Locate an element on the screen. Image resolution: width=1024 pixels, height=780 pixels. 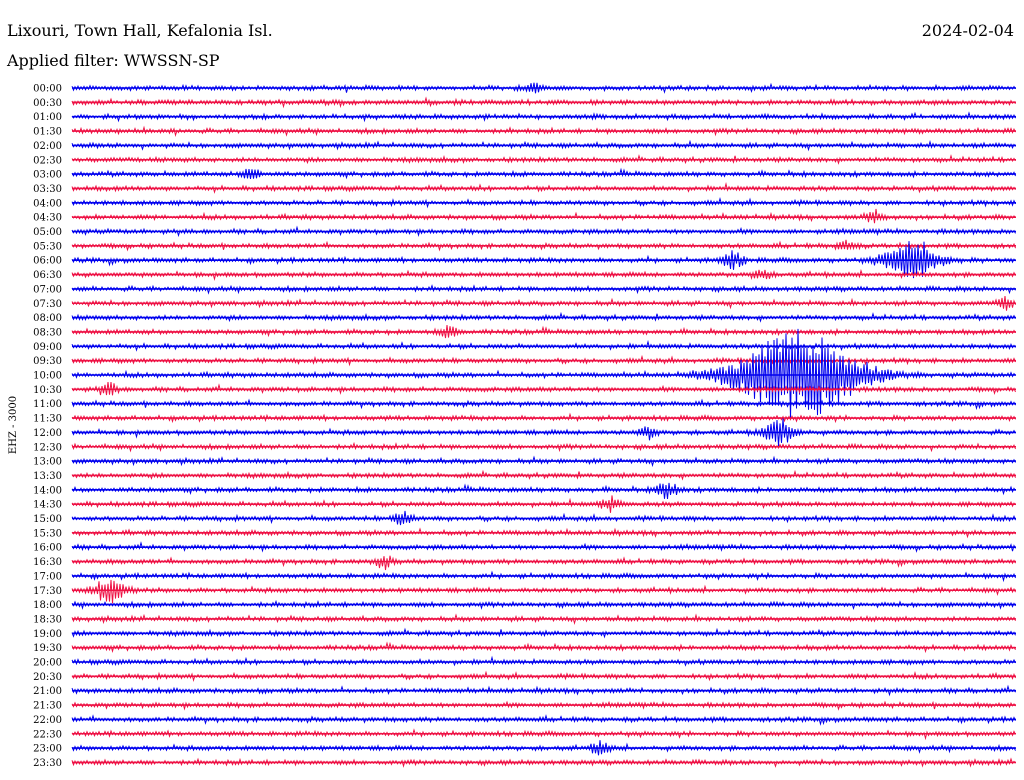
time-label: 11:00 is located at coordinates (47, 404).